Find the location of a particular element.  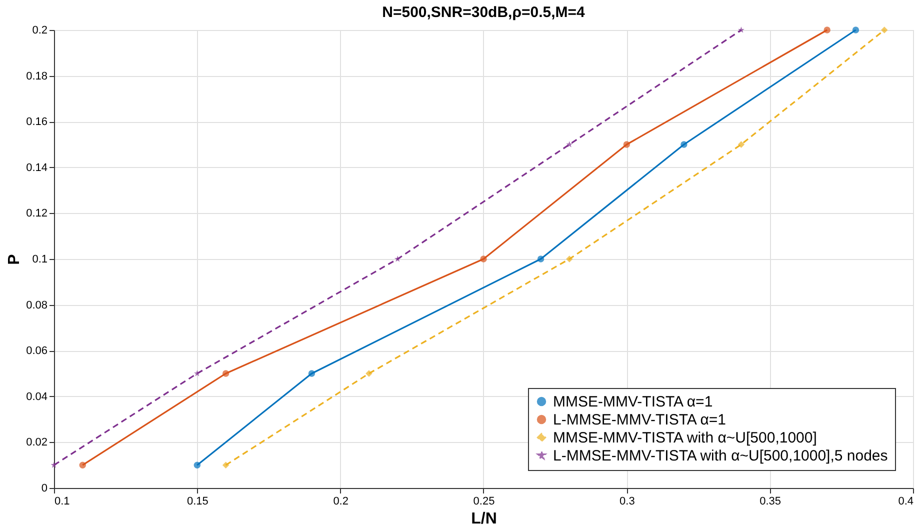

y-tick-label: 0.18 is located at coordinates (37, 76).